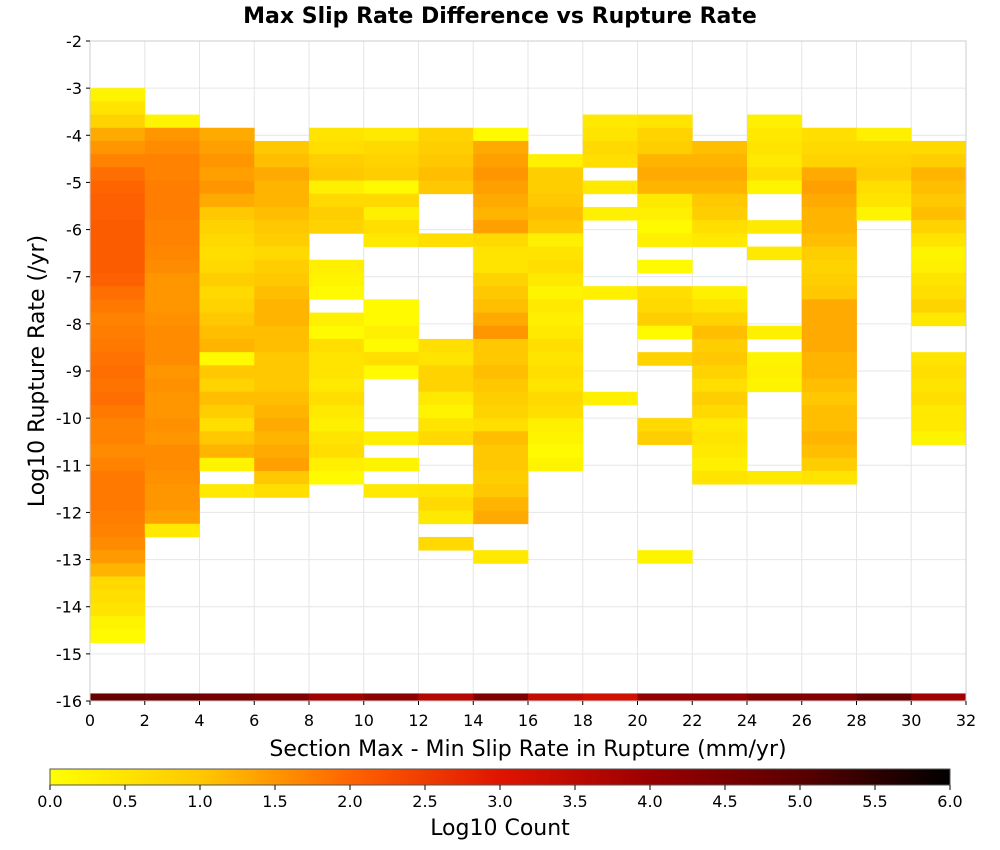  I want to click on colorbar-label: Log10 Count, so click(500, 828).